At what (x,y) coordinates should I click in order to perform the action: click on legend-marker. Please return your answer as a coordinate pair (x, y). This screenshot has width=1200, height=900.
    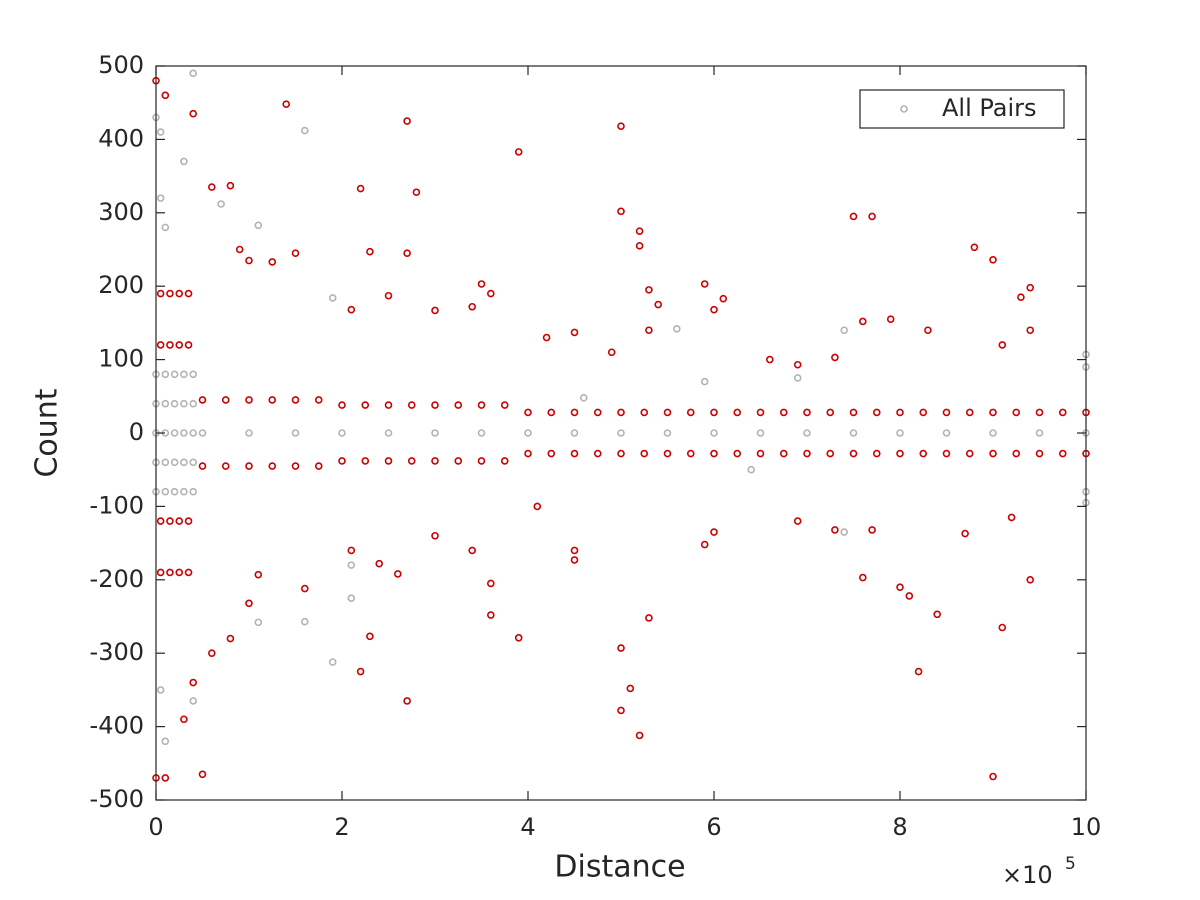
    Looking at the image, I should click on (904, 109).